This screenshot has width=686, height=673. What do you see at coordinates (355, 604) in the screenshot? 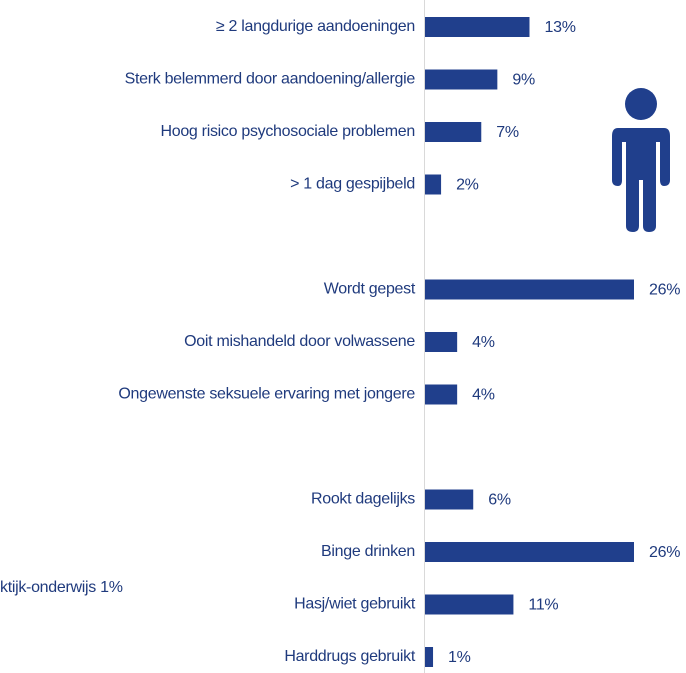
I see `category-label: Hasj/wiet gebruikt` at bounding box center [355, 604].